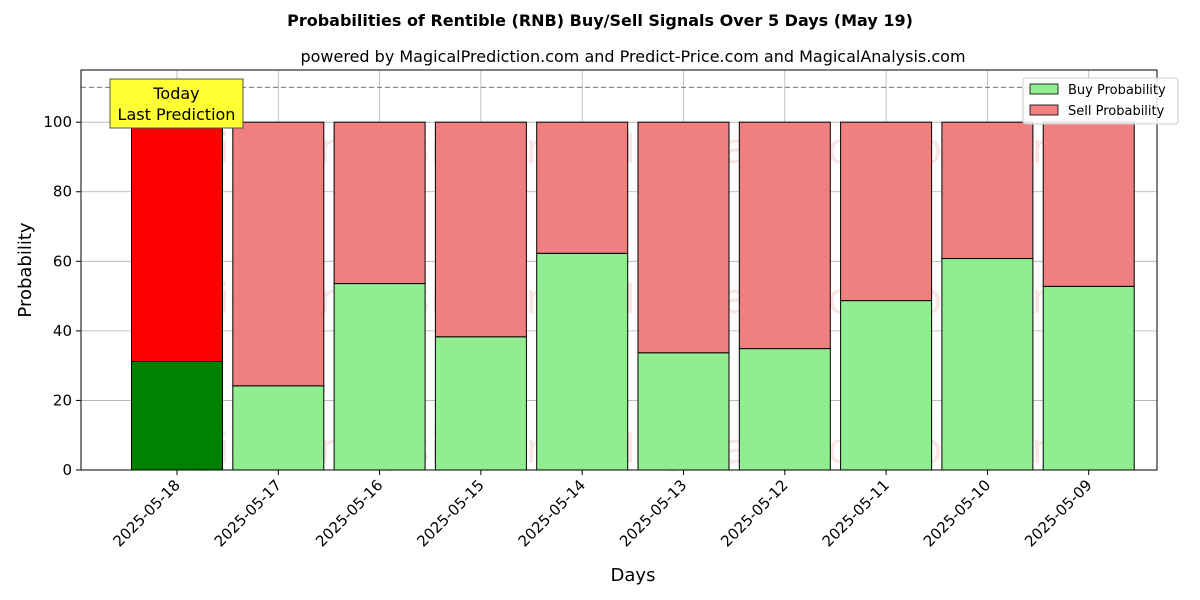  I want to click on legend-box, so click(1100, 101).